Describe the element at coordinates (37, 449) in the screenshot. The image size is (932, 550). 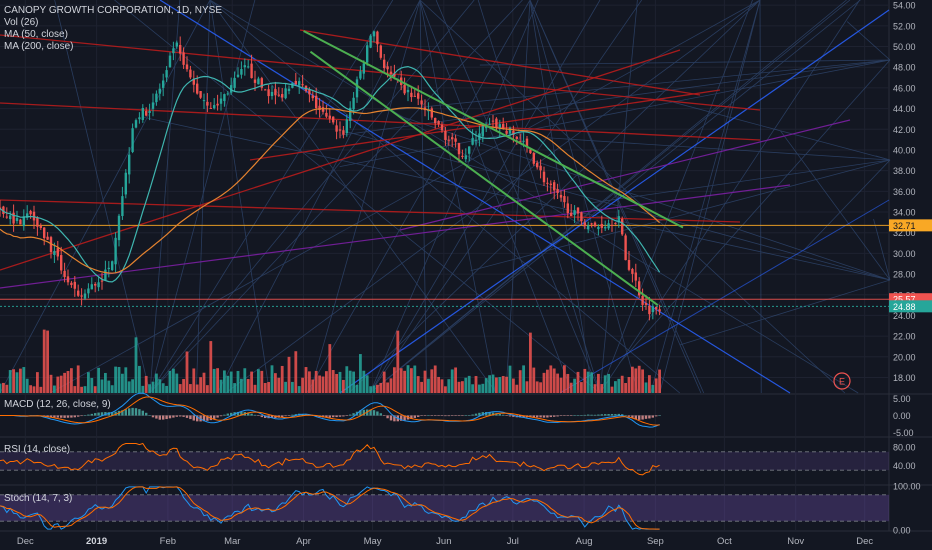
I see `rsi-legend: RSI (14, close)` at that location.